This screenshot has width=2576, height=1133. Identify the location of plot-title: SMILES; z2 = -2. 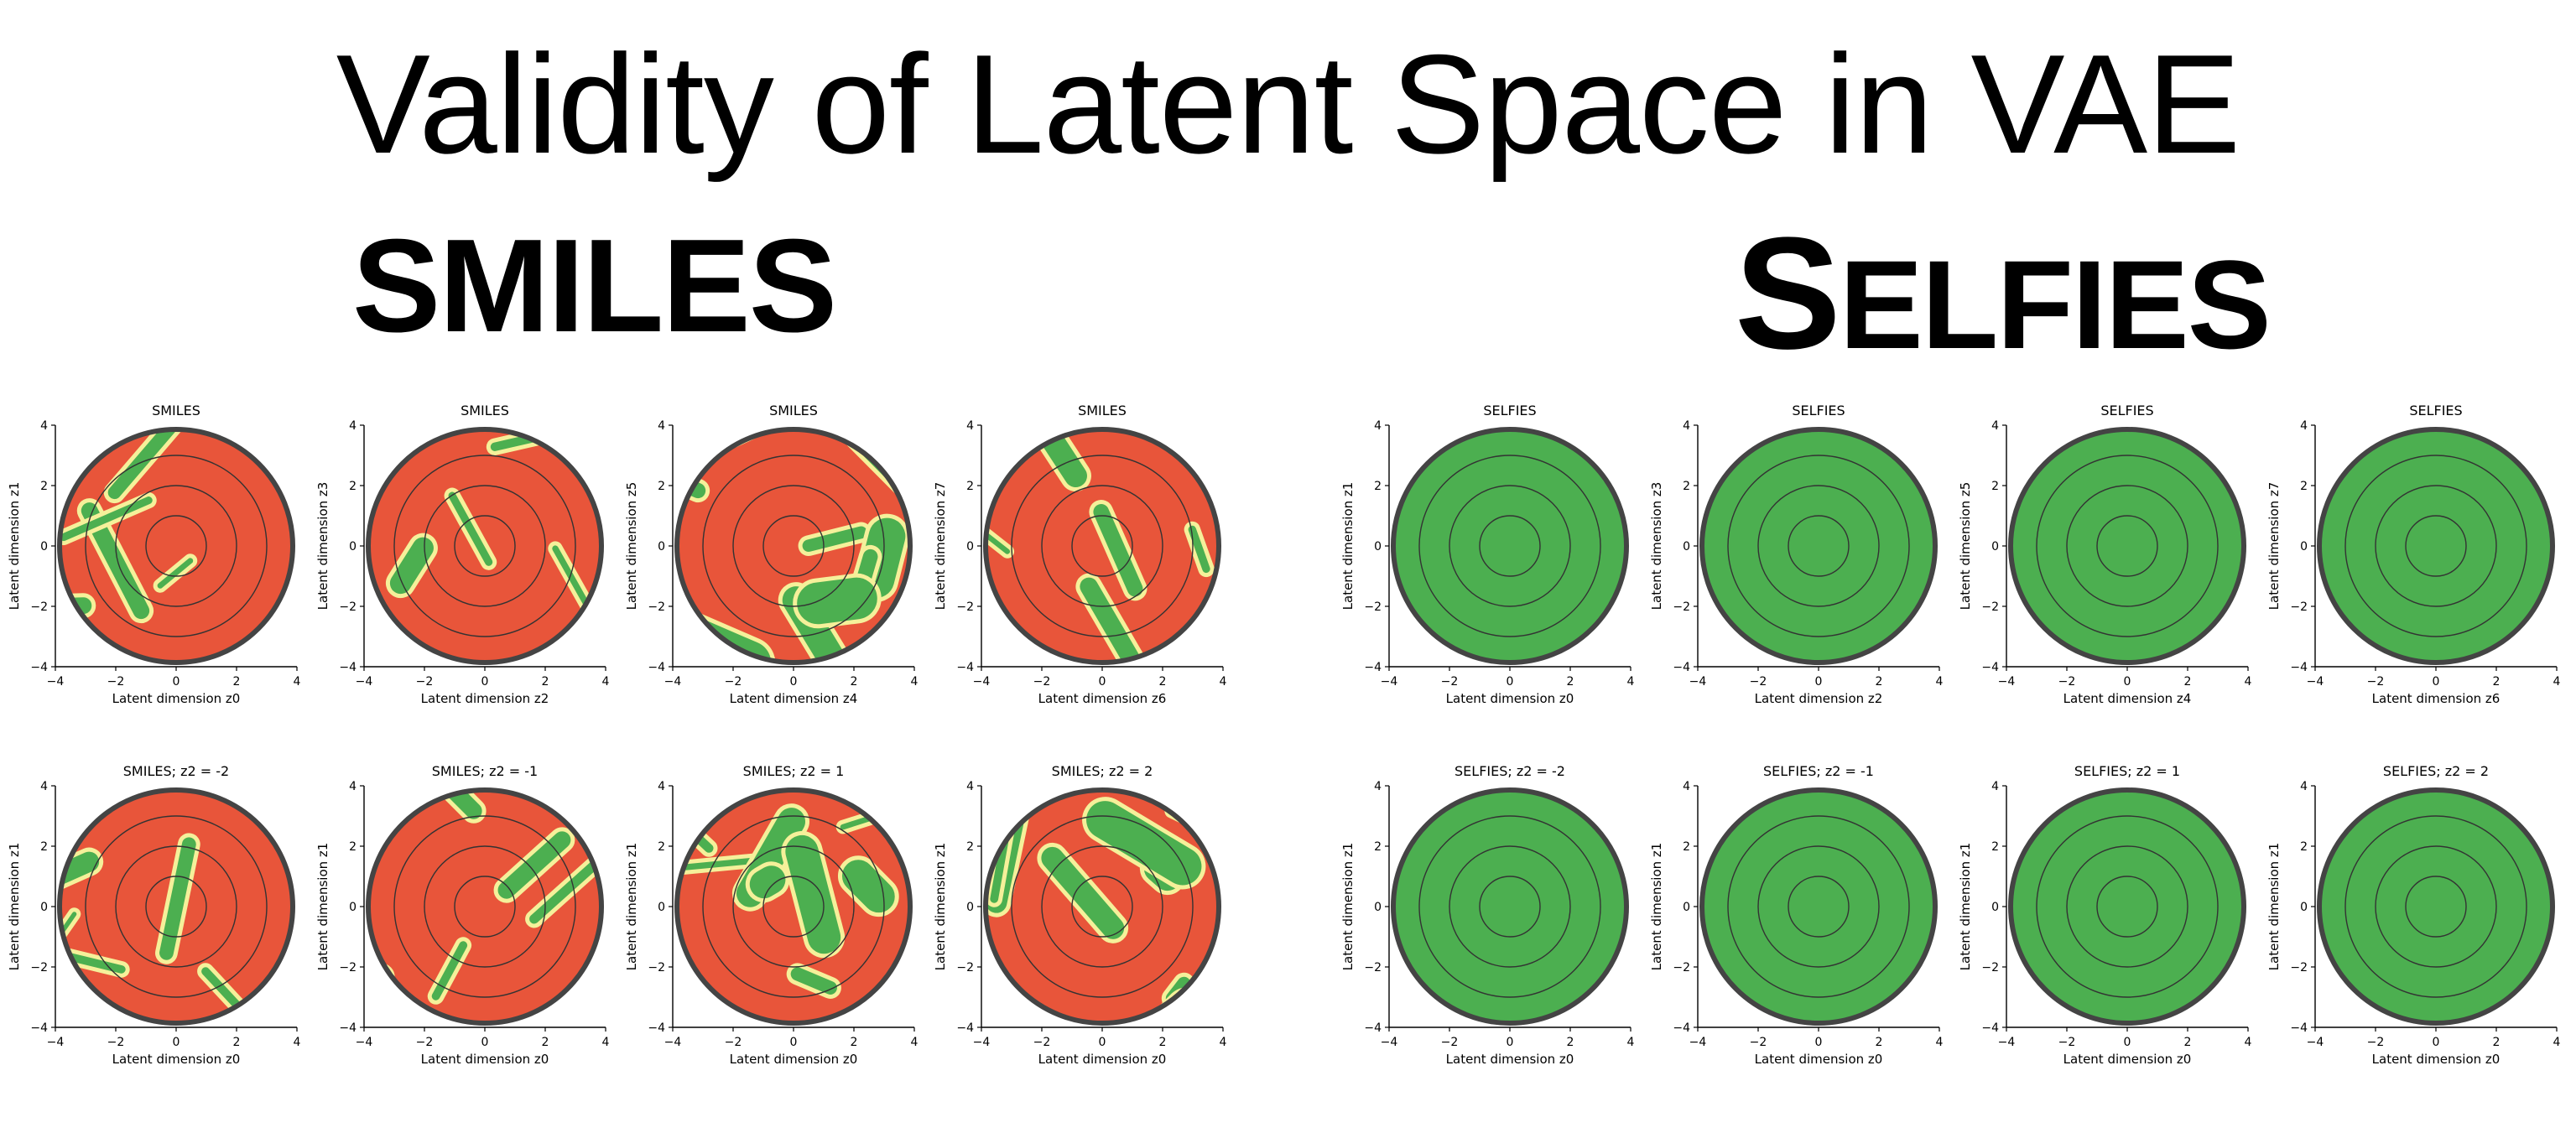
(176, 771).